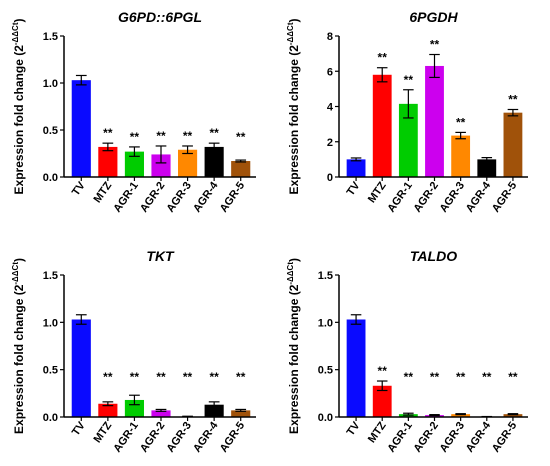 This screenshot has height=466, width=550. I want to click on chart-title: 6PGDH, so click(433, 17).